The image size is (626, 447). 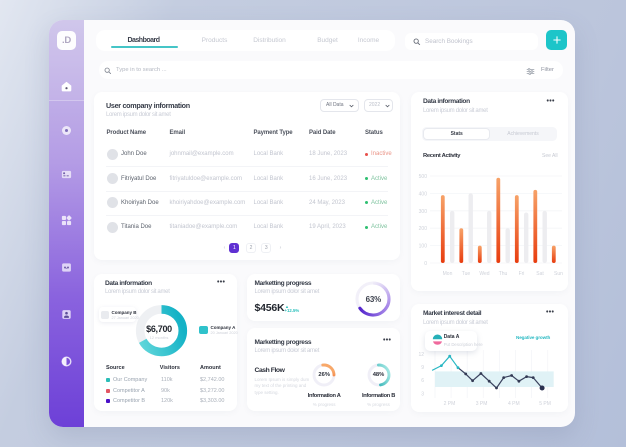 I want to click on svg-text: 100, so click(x=423, y=247).